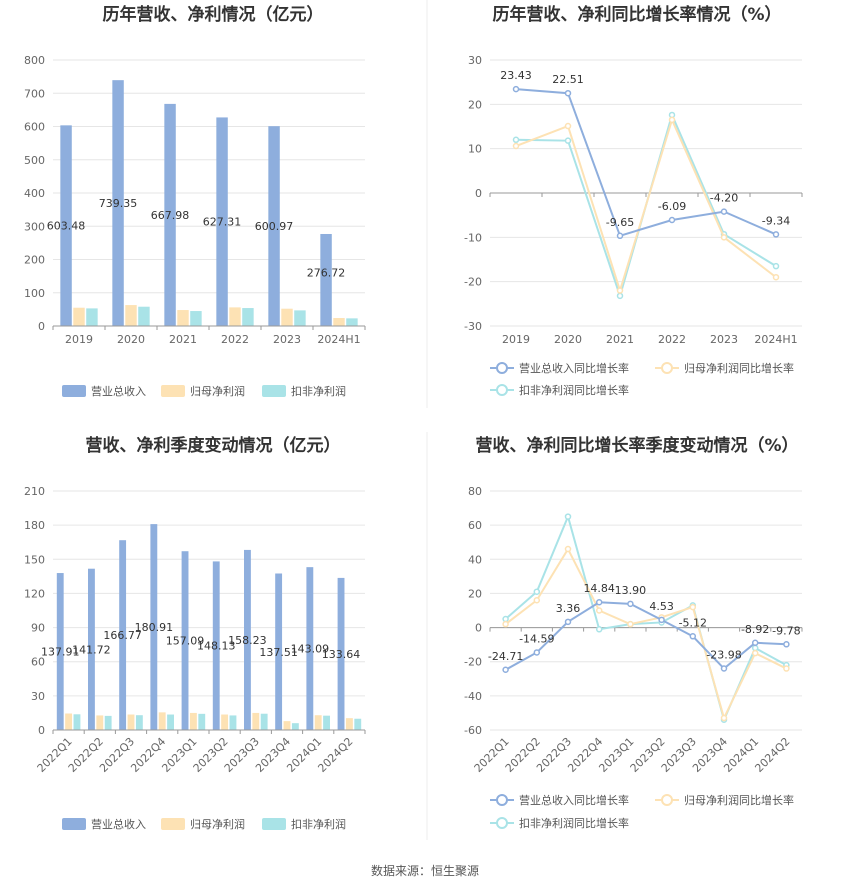  Describe the element at coordinates (38, 696) in the screenshot. I see `y-tick-label: 30` at that location.